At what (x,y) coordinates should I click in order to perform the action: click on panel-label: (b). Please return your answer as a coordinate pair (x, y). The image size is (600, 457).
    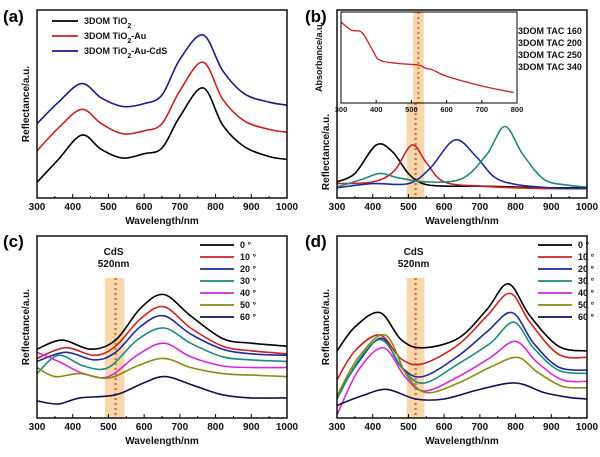
    Looking at the image, I should click on (316, 16).